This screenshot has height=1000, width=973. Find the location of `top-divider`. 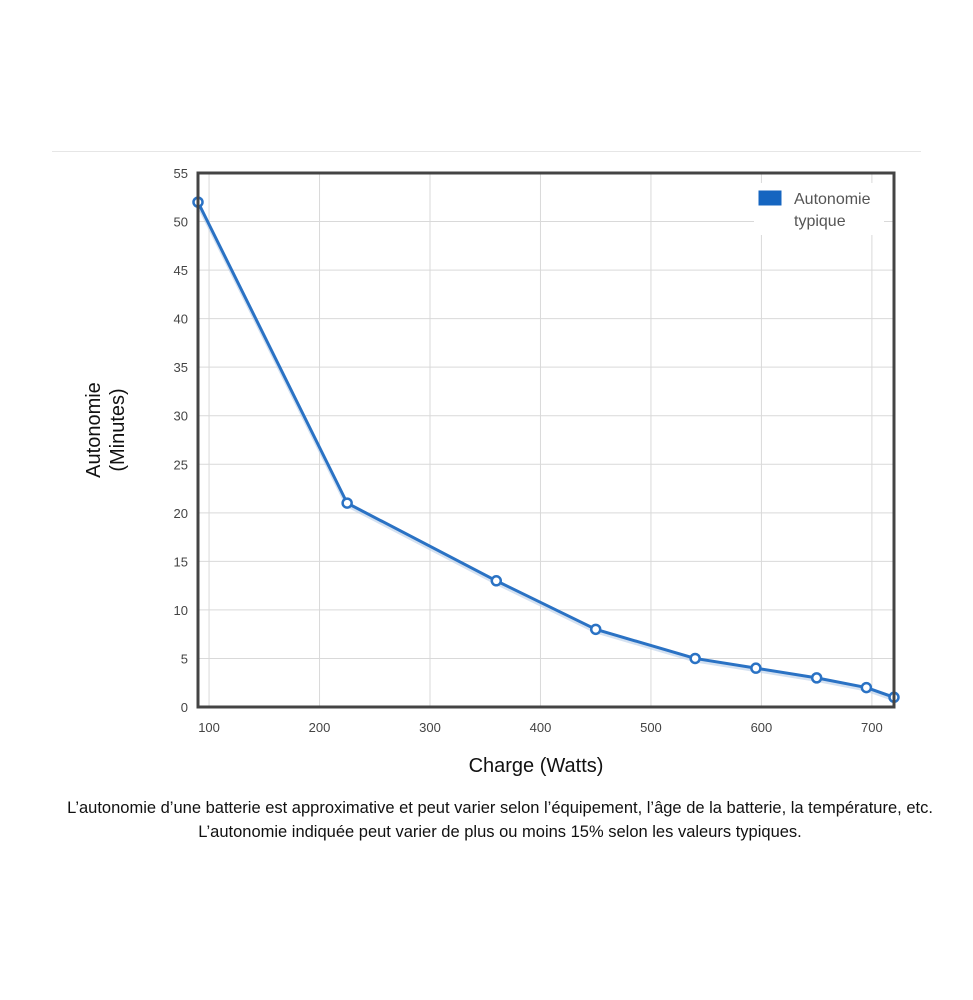

top-divider is located at coordinates (486, 151).